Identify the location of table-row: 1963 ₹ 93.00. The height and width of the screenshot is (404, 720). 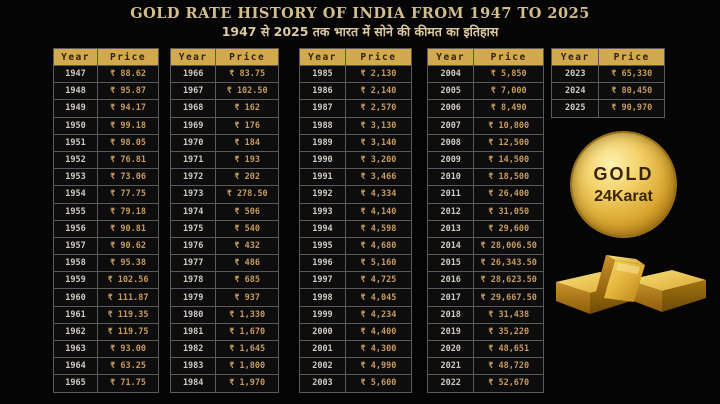
(105, 349).